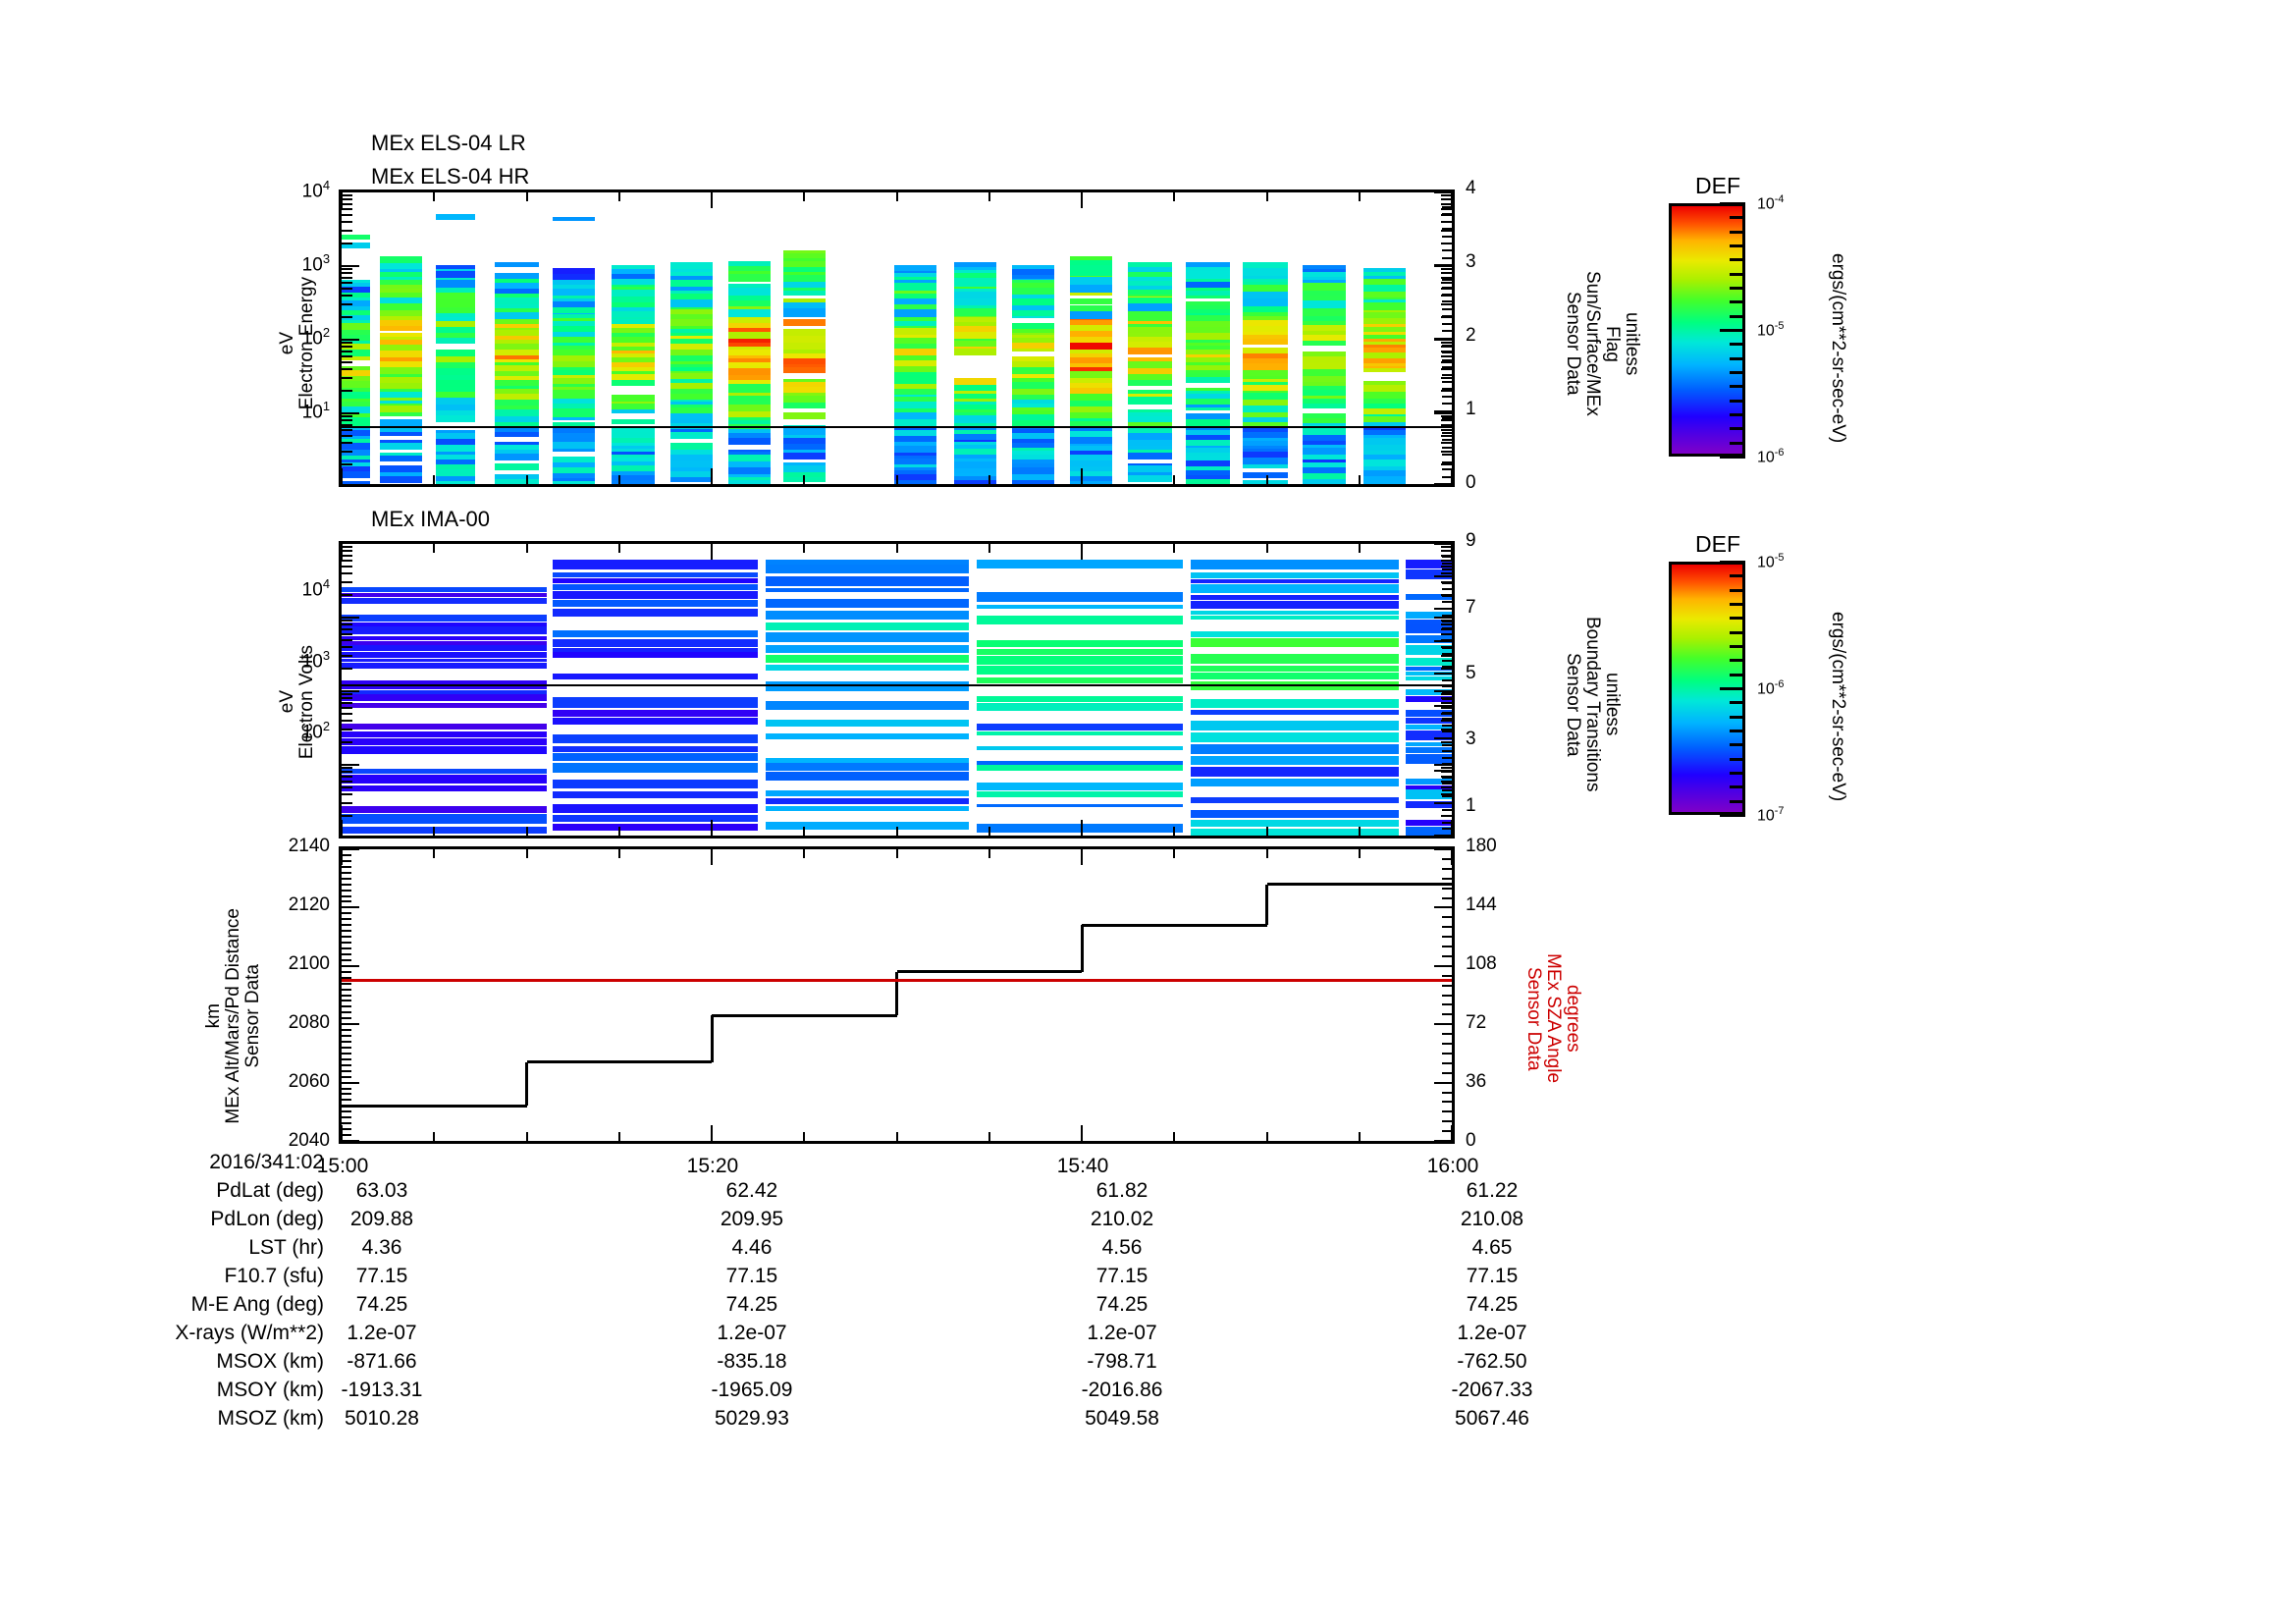  What do you see at coordinates (618, 549) in the screenshot?
I see `panel2-xtick-top` at bounding box center [618, 549].